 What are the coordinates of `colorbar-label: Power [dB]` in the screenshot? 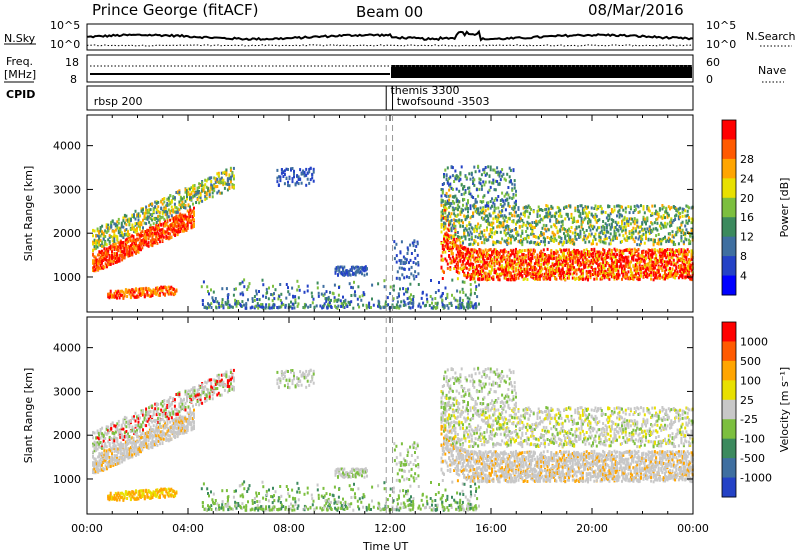 It's located at (784, 208).